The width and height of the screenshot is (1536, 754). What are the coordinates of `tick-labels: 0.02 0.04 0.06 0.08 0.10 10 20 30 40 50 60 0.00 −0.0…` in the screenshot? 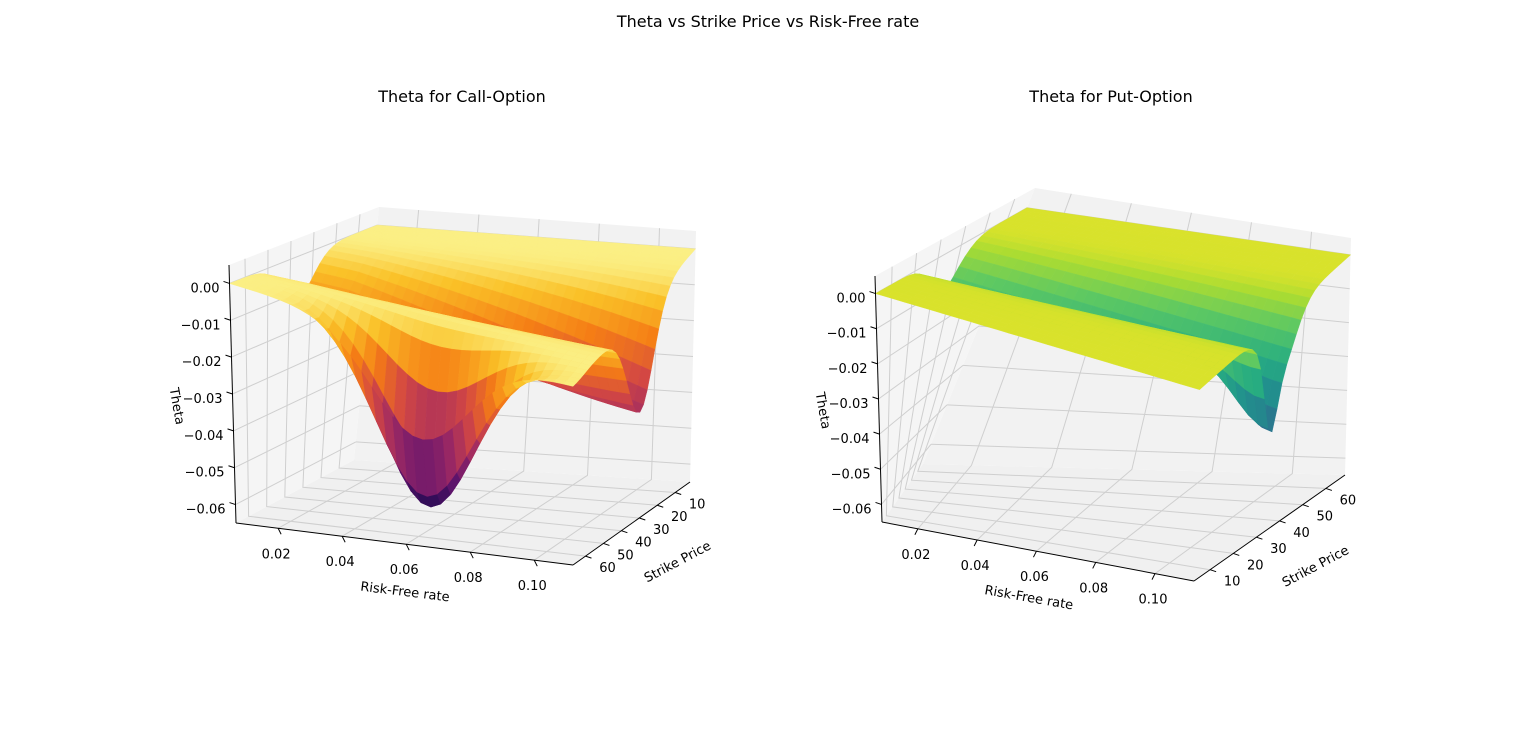 It's located at (1092, 449).